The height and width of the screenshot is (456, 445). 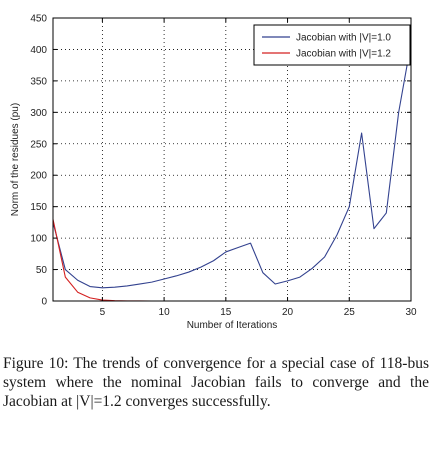 What do you see at coordinates (15, 159) in the screenshot?
I see `y-axis-label: Norm of the residues (pu)` at bounding box center [15, 159].